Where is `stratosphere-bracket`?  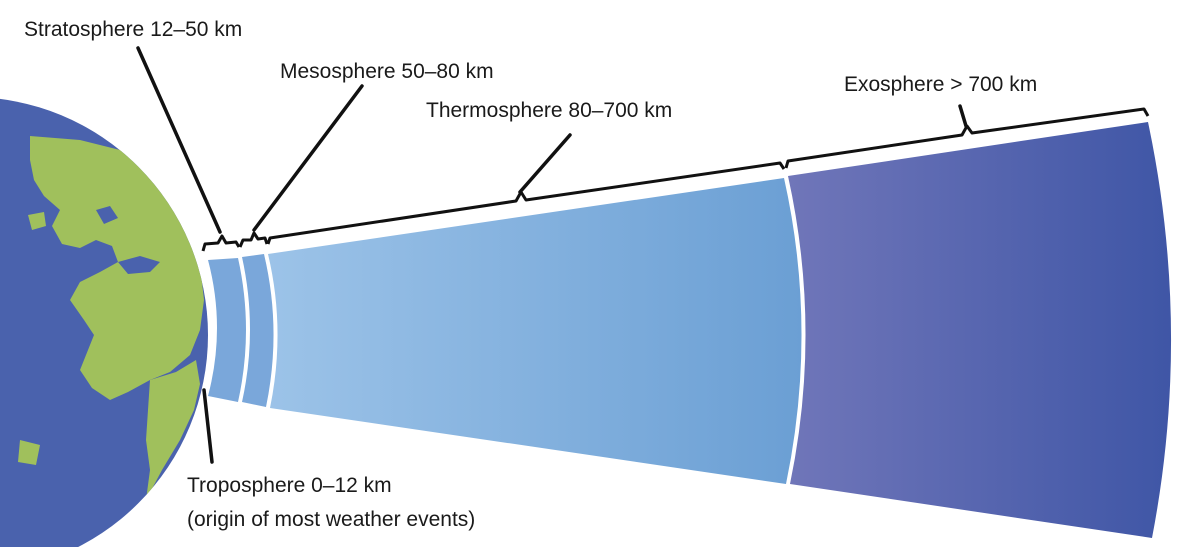 stratosphere-bracket is located at coordinates (221, 243).